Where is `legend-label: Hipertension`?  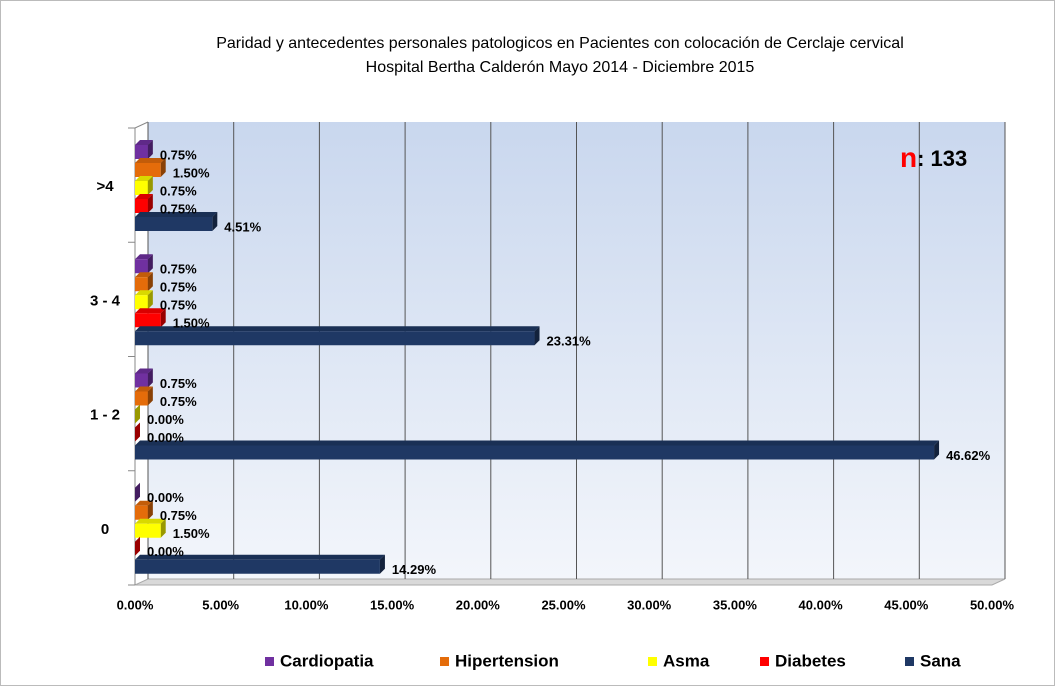
legend-label: Hipertension is located at coordinates (507, 660).